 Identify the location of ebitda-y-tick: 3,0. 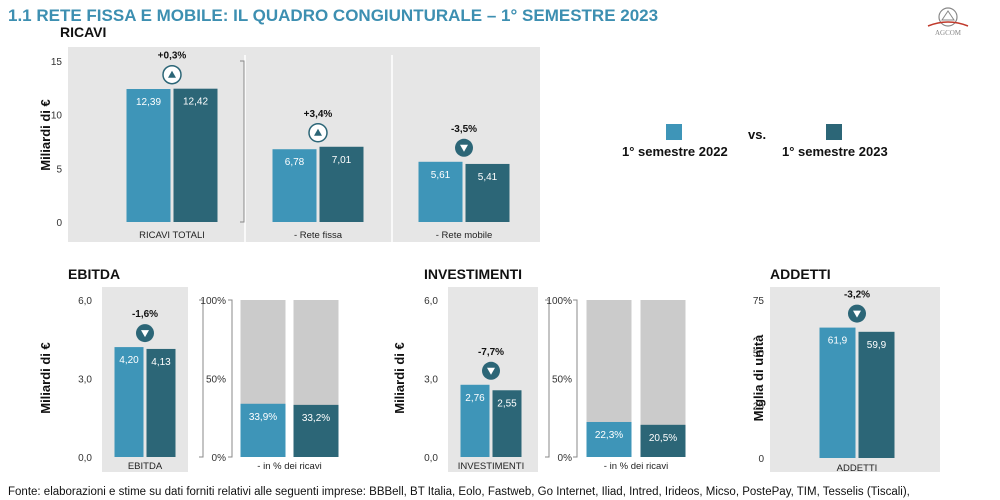
(85, 380).